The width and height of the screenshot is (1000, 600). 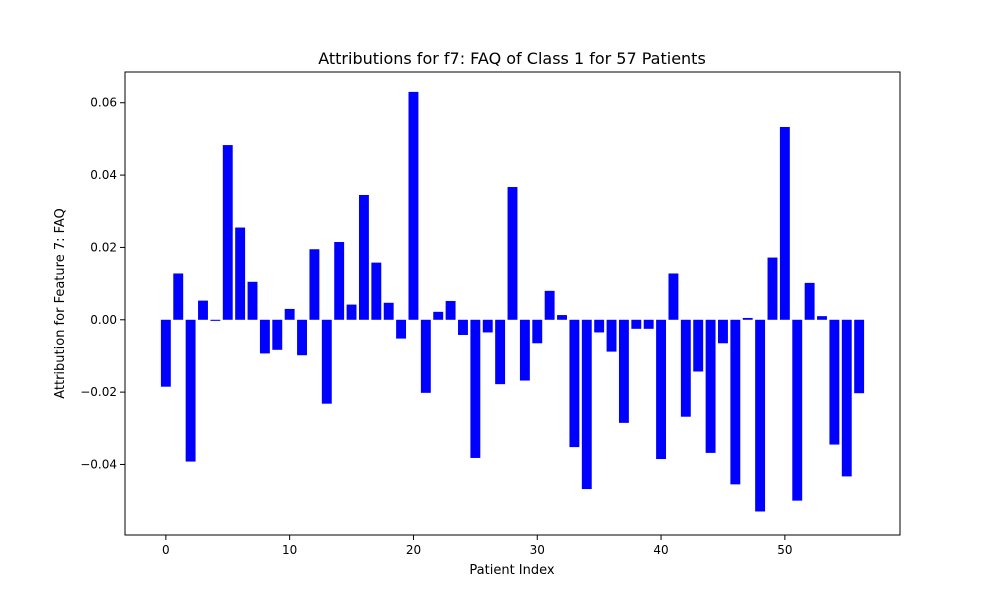 What do you see at coordinates (660, 550) in the screenshot?
I see `x-tick-label: 40` at bounding box center [660, 550].